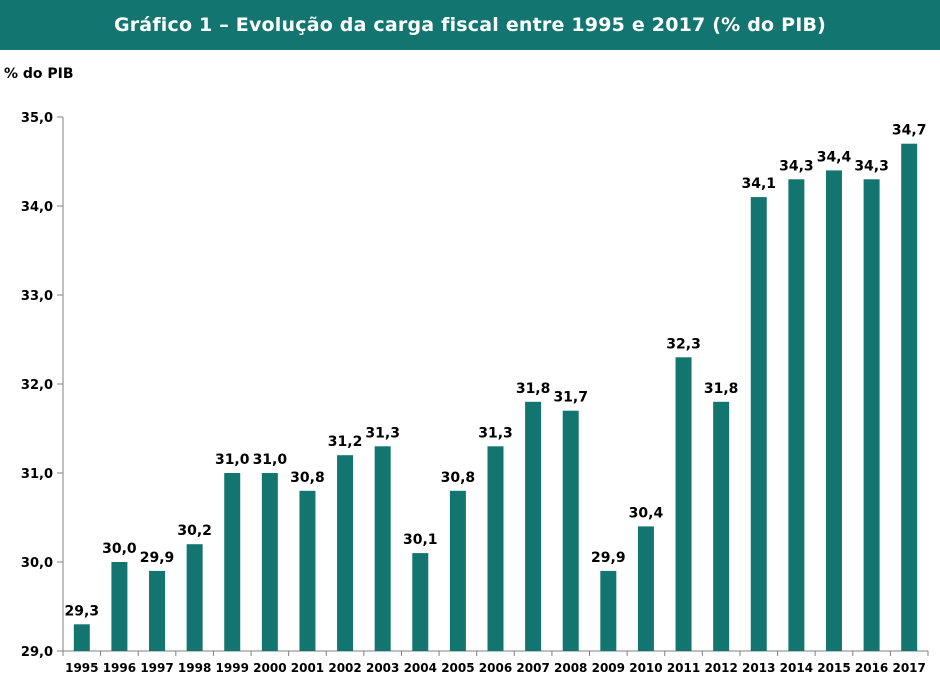  I want to click on bar-2007, so click(533, 526).